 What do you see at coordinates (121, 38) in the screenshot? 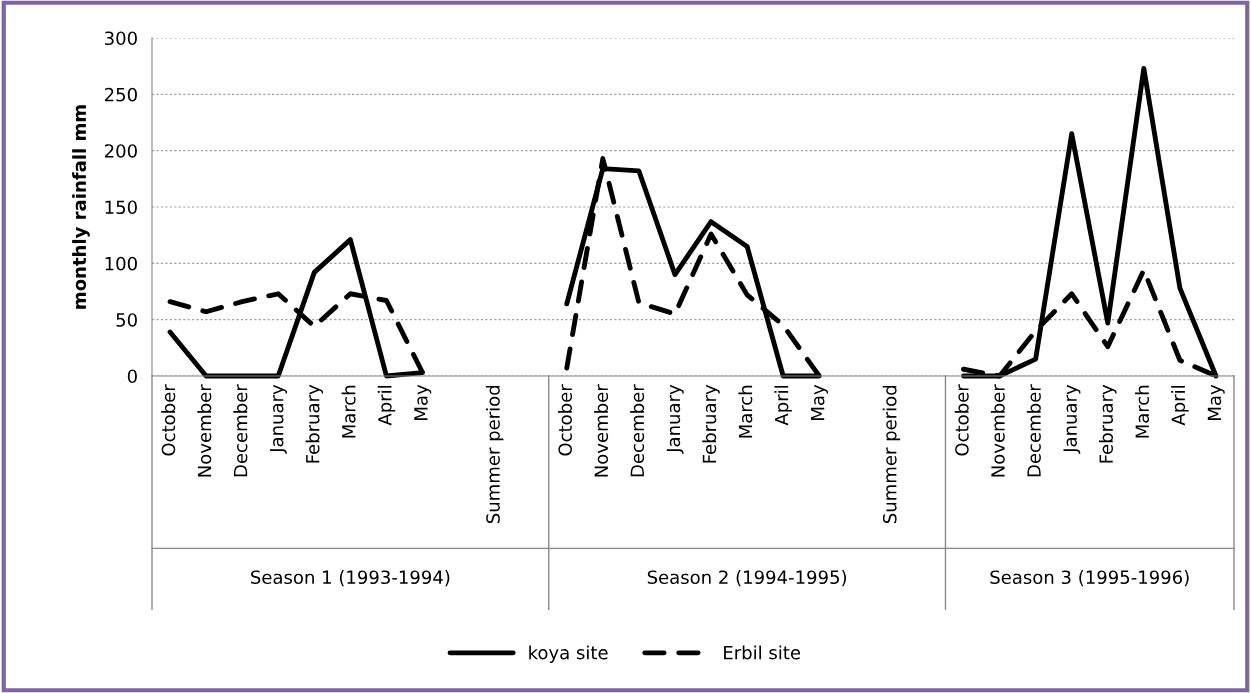
I see `y-tick-label: 300` at bounding box center [121, 38].